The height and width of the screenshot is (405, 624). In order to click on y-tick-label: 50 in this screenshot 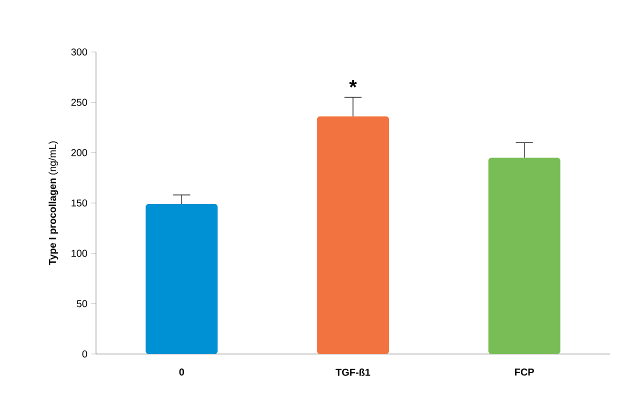, I will do `click(82, 304)`.